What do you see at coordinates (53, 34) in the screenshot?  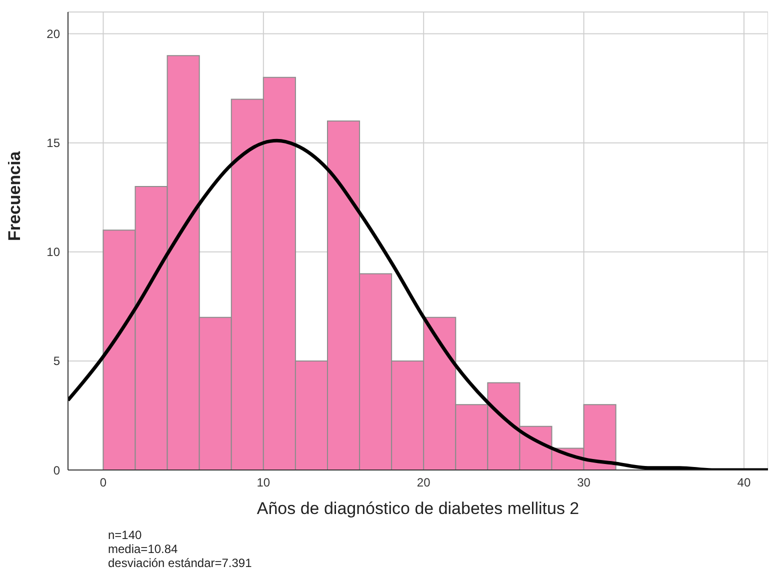 I see `y-tick-label: 20` at bounding box center [53, 34].